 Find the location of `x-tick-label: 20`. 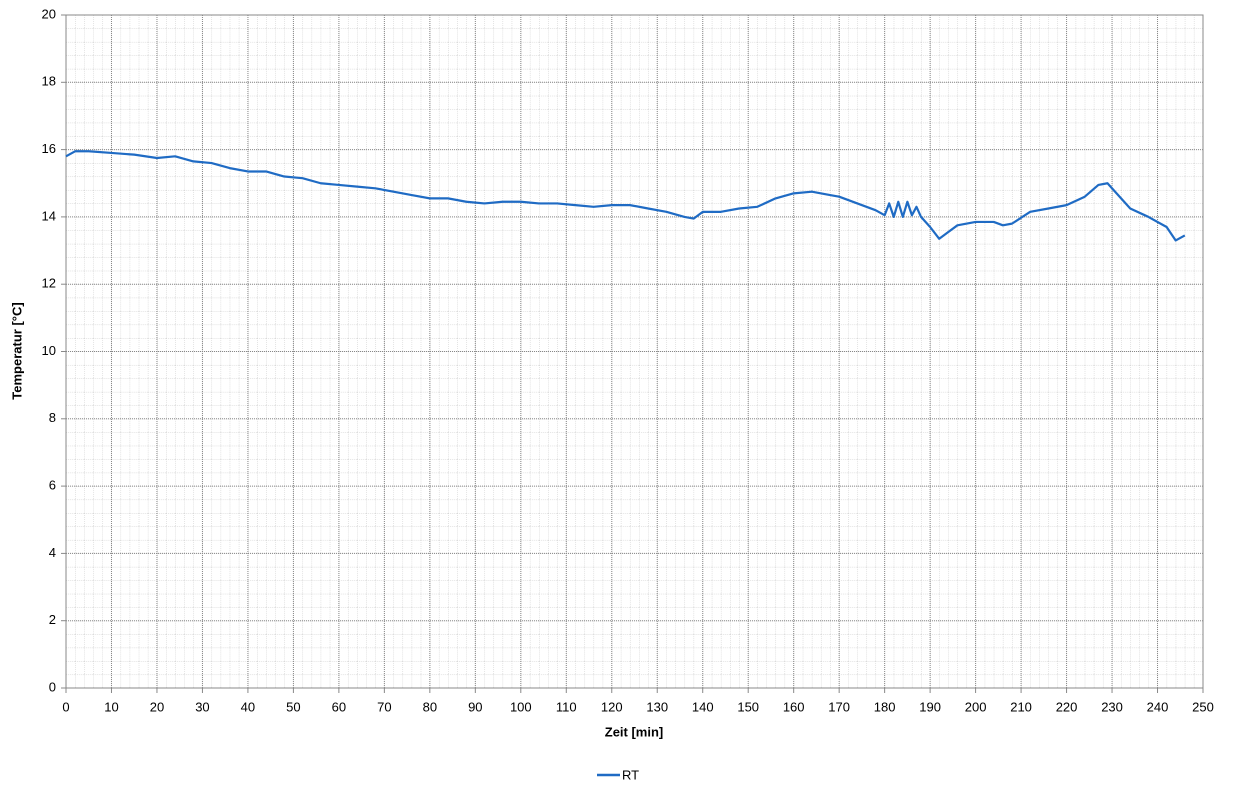

x-tick-label: 20 is located at coordinates (157, 706).